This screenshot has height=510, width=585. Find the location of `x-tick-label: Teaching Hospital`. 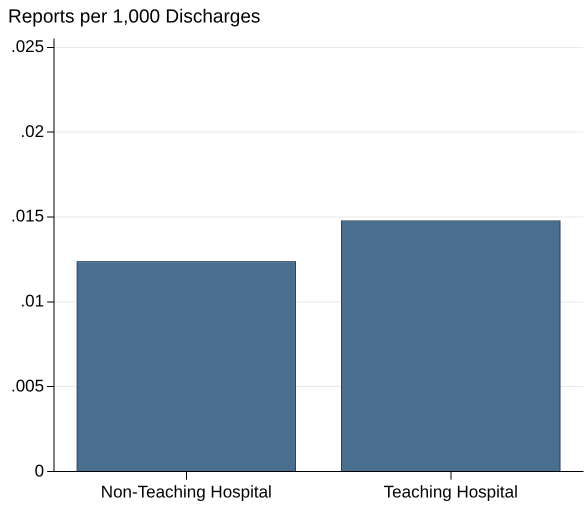

x-tick-label: Teaching Hospital is located at coordinates (451, 492).